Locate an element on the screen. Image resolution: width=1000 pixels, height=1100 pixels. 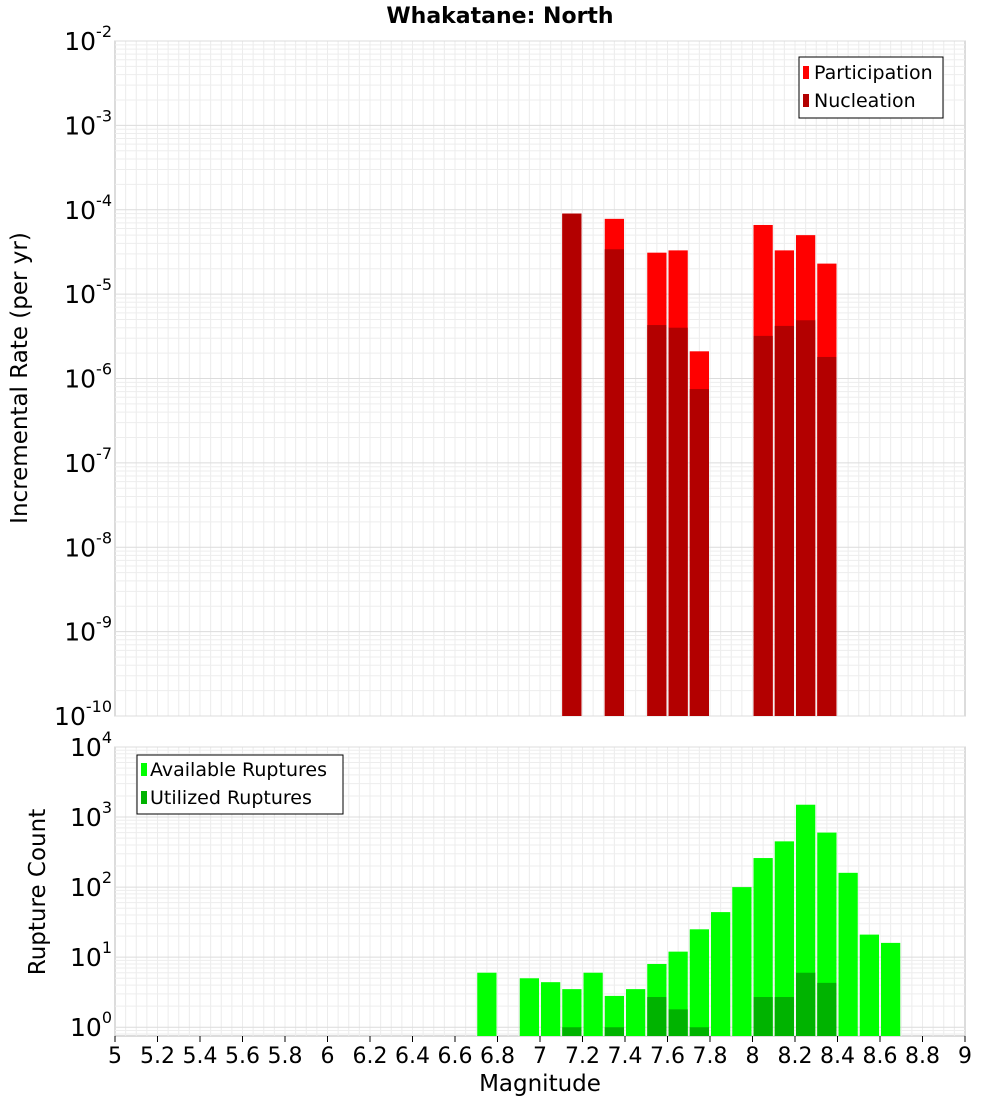
count-bars is located at coordinates (689, 920).